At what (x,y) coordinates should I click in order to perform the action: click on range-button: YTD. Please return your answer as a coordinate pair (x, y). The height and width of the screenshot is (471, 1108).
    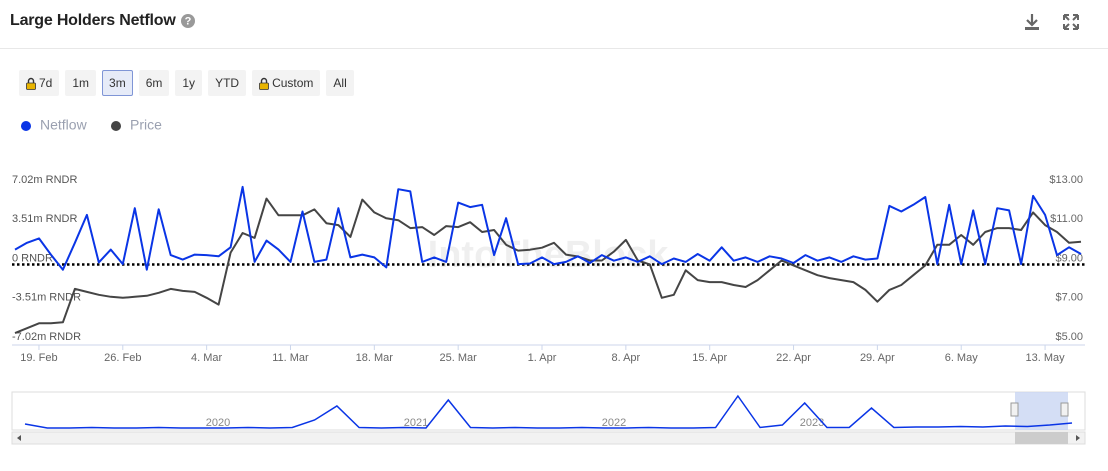
    Looking at the image, I should click on (227, 83).